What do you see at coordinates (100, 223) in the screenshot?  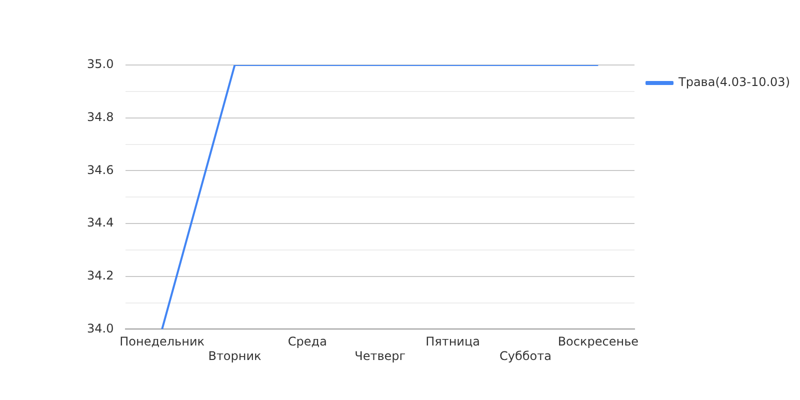 I see `y-tick-label: 34.4` at bounding box center [100, 223].